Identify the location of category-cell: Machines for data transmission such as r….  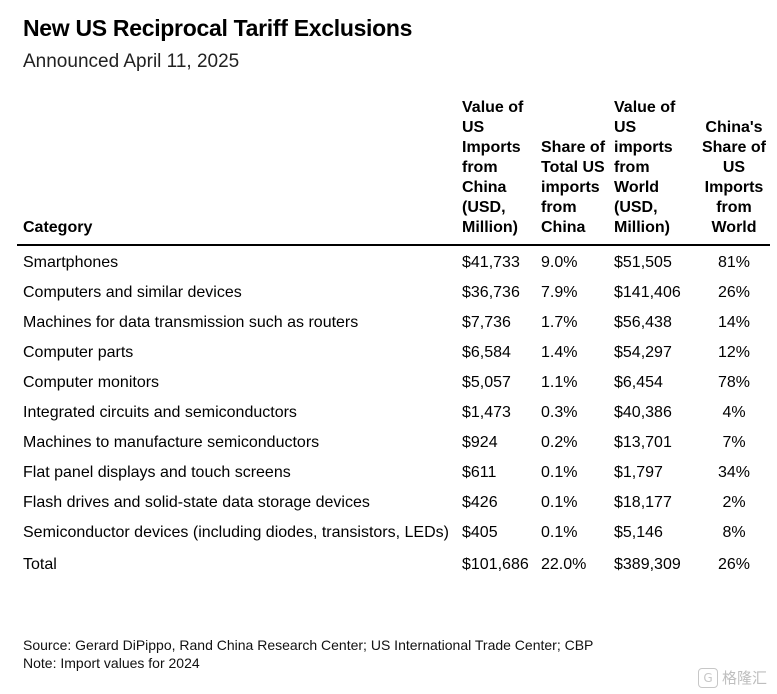
(191, 322).